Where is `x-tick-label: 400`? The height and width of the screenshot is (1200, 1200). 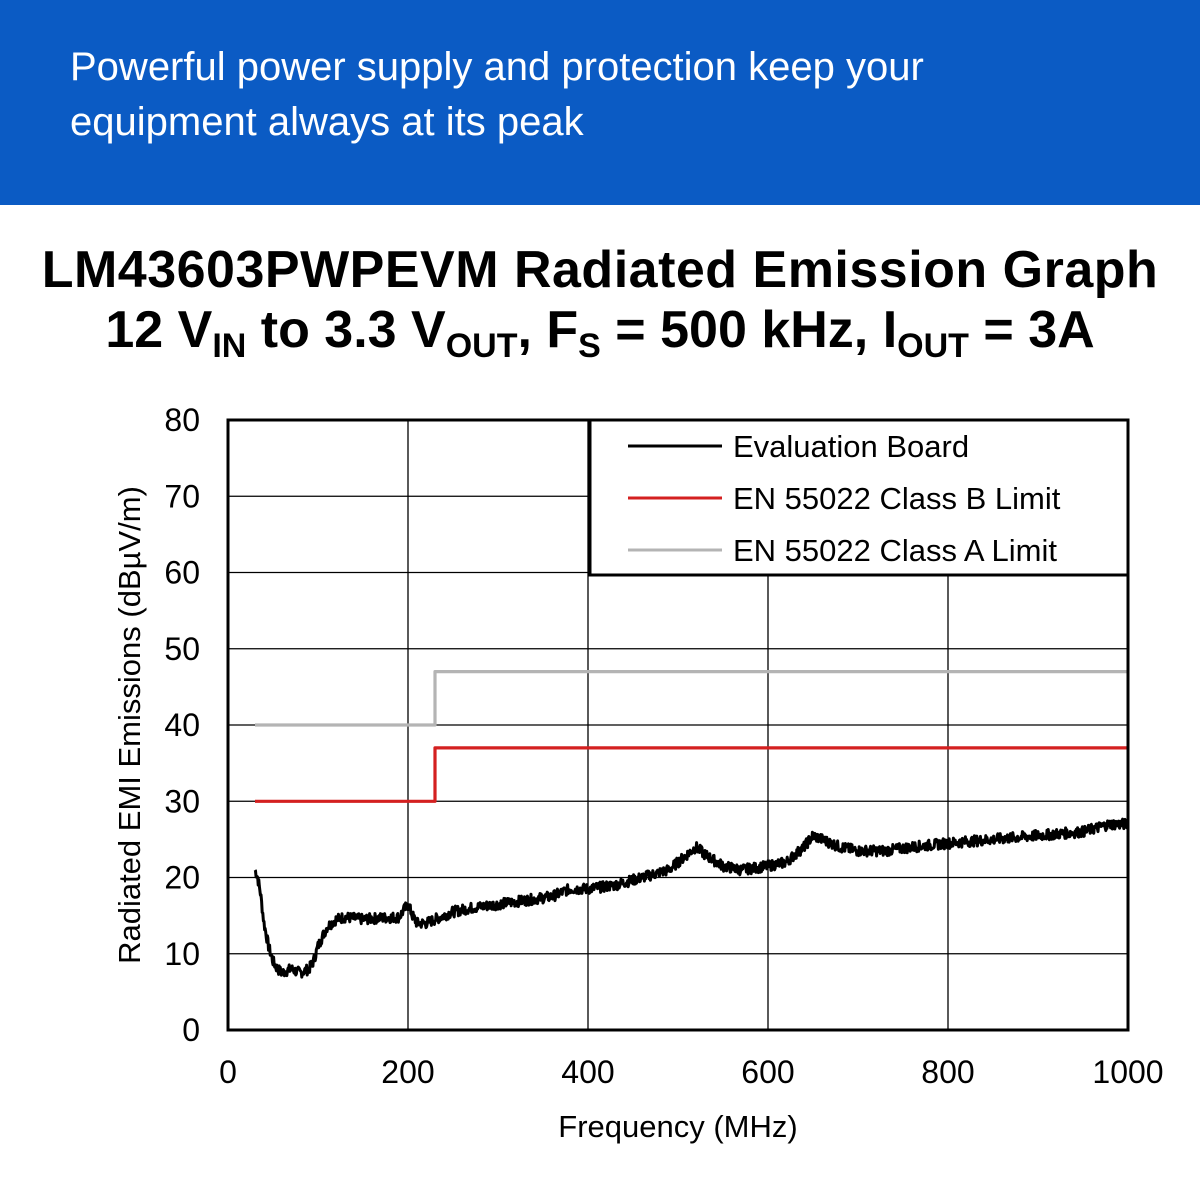
x-tick-label: 400 is located at coordinates (587, 1072).